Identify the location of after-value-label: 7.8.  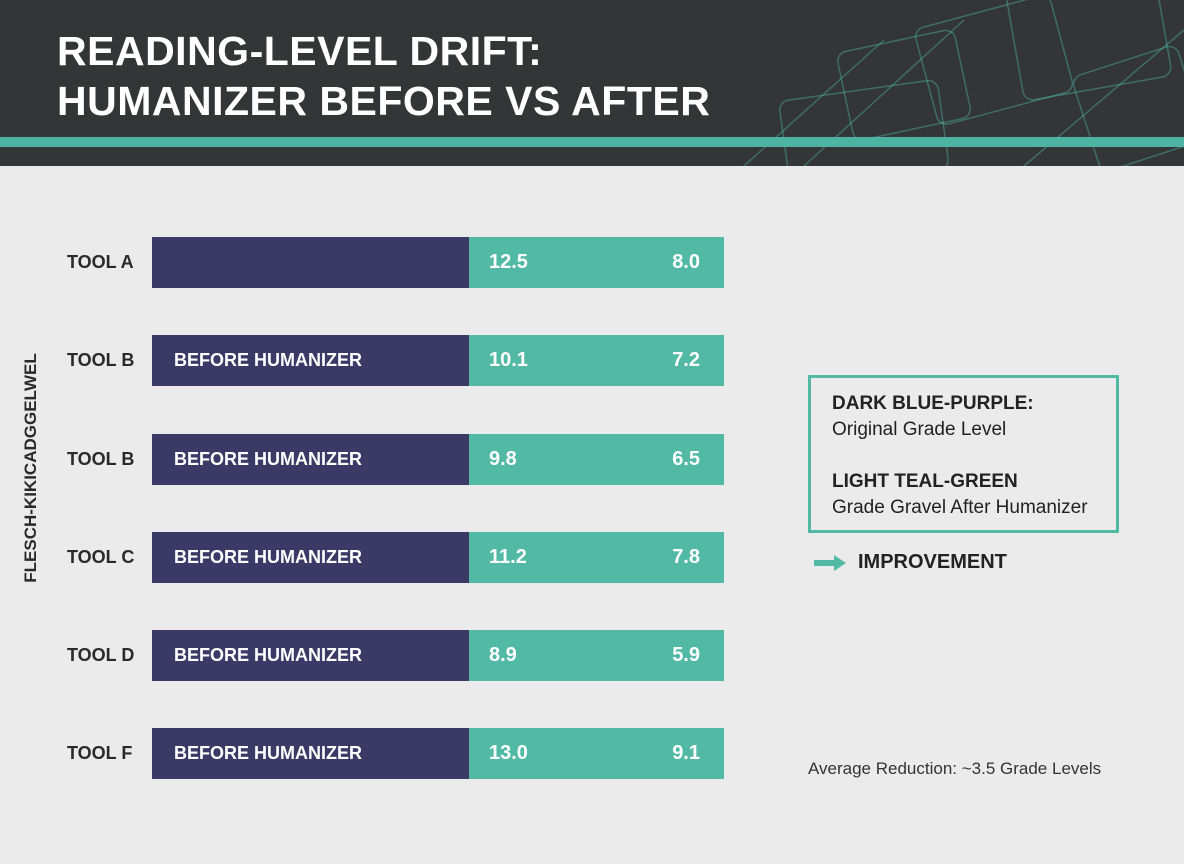
(686, 557).